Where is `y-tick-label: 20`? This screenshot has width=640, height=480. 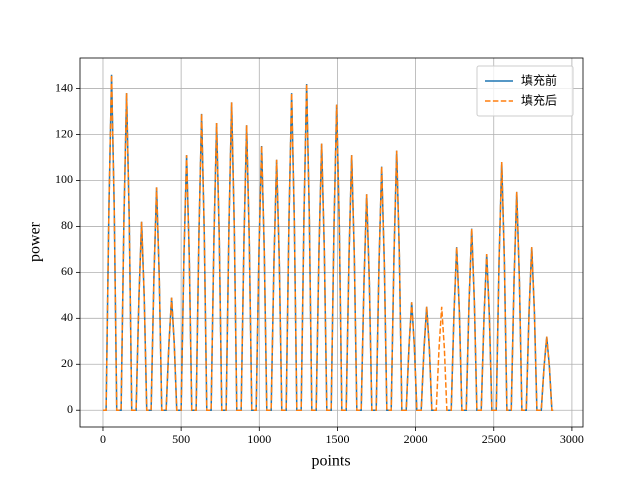 y-tick-label: 20 is located at coordinates (67, 363).